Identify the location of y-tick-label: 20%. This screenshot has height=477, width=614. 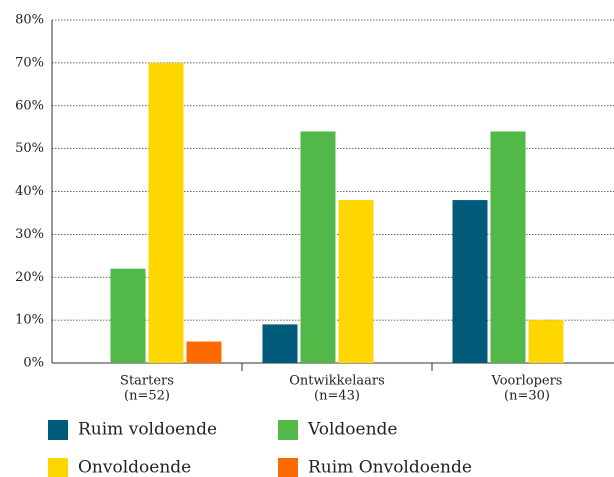
(29, 277).